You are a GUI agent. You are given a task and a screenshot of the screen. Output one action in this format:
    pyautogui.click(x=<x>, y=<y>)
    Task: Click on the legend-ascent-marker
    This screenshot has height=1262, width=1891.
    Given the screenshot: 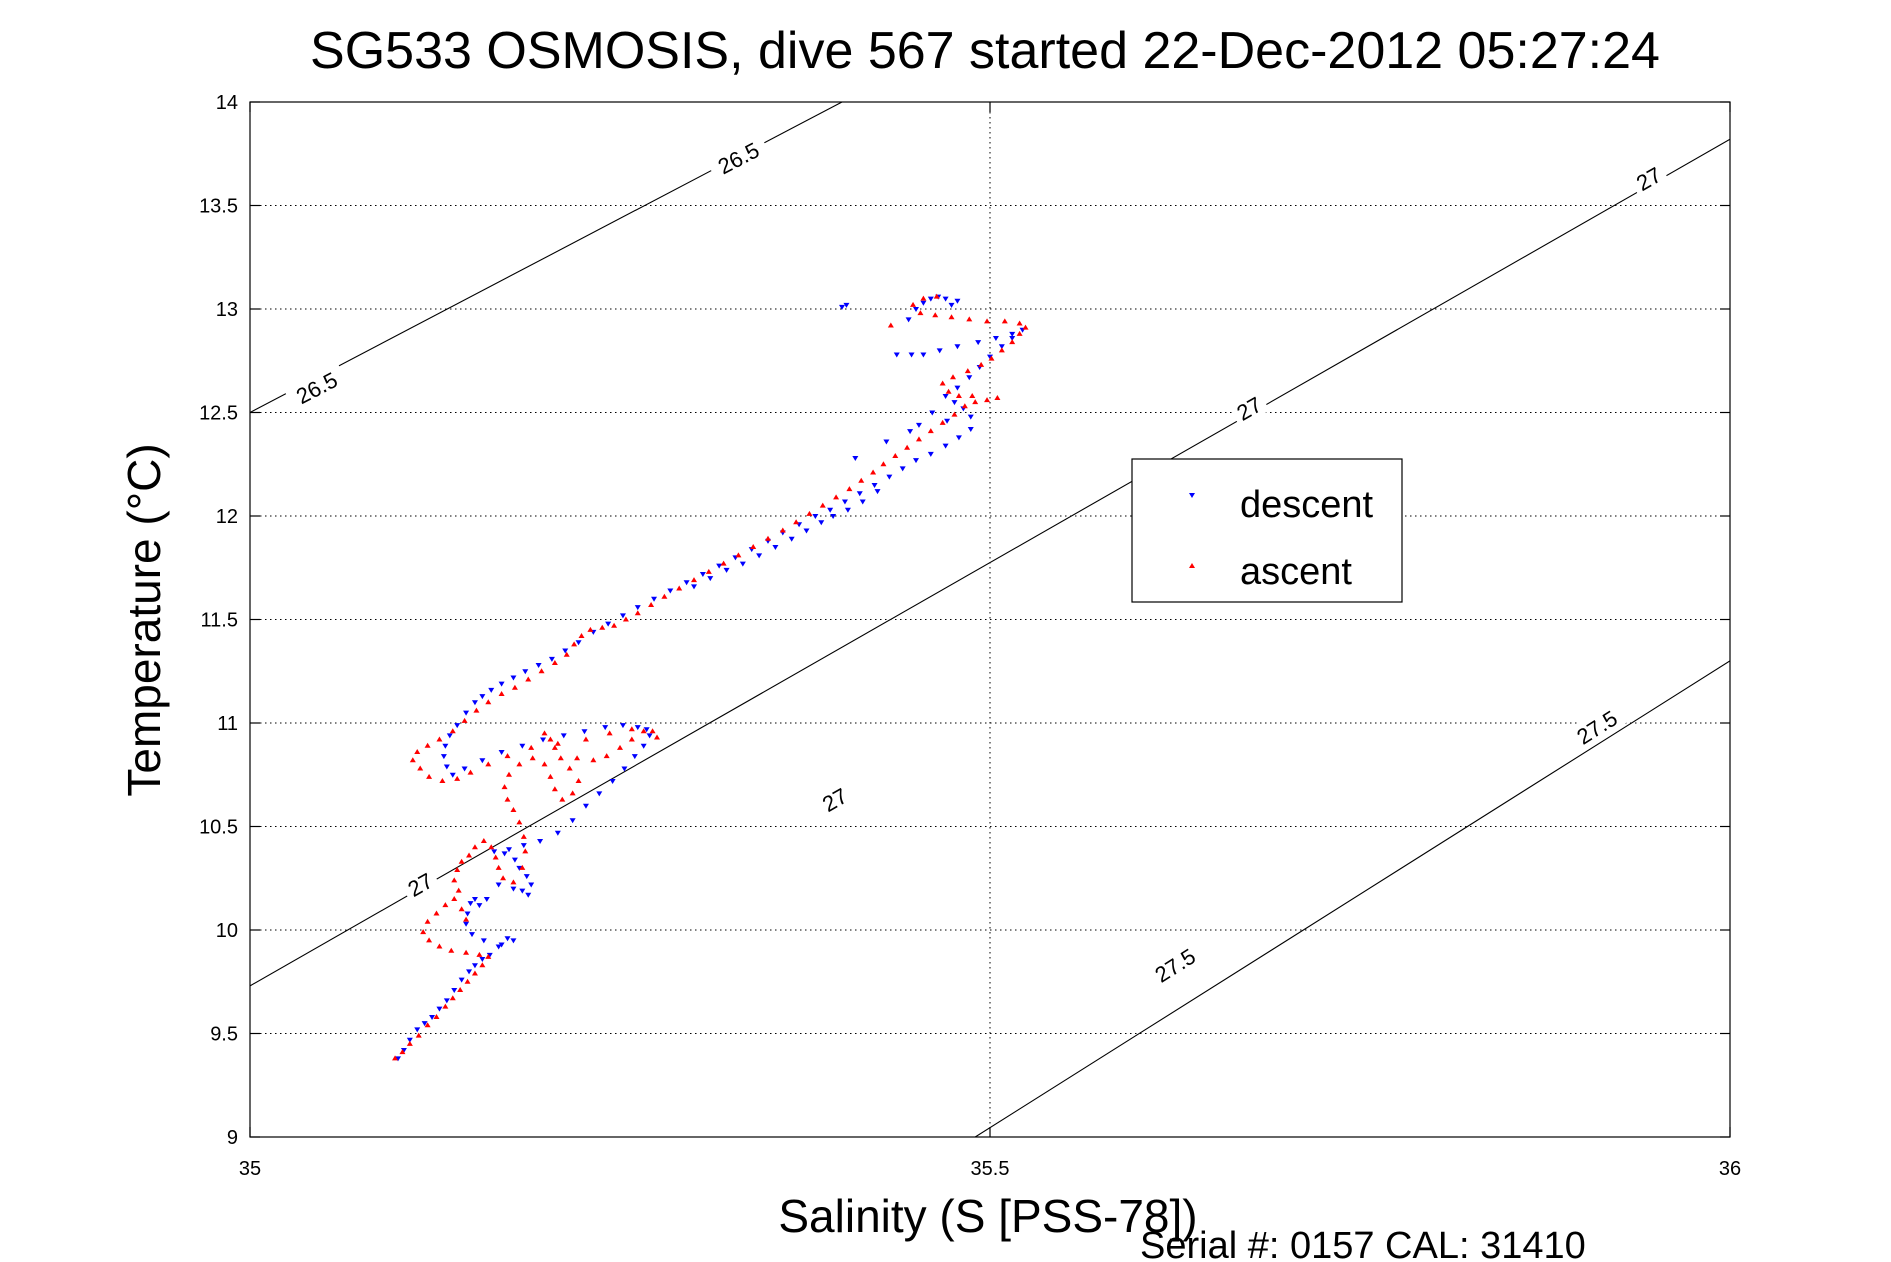 What is the action you would take?
    pyautogui.click(x=1192, y=565)
    